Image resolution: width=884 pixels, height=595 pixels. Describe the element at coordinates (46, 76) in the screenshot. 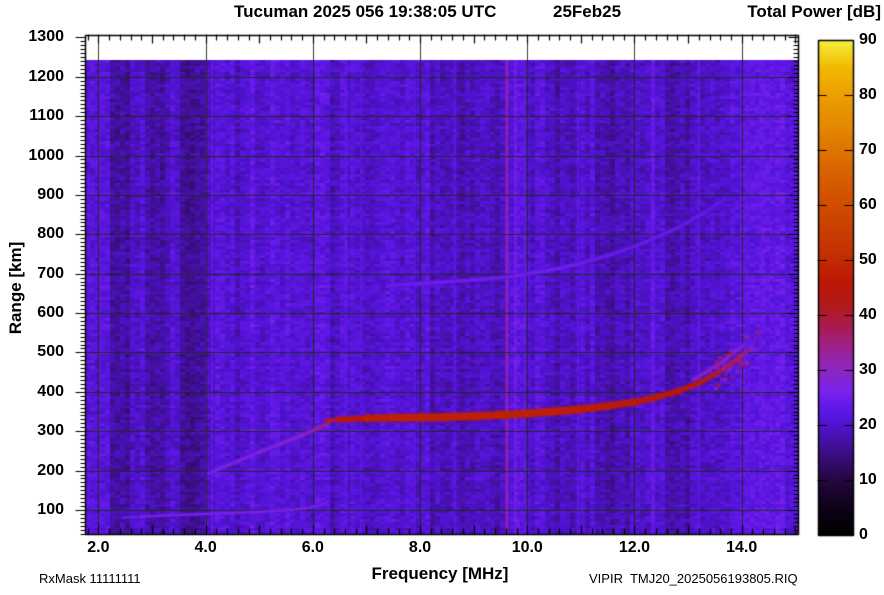

I see `y-tick-label: 1200` at that location.